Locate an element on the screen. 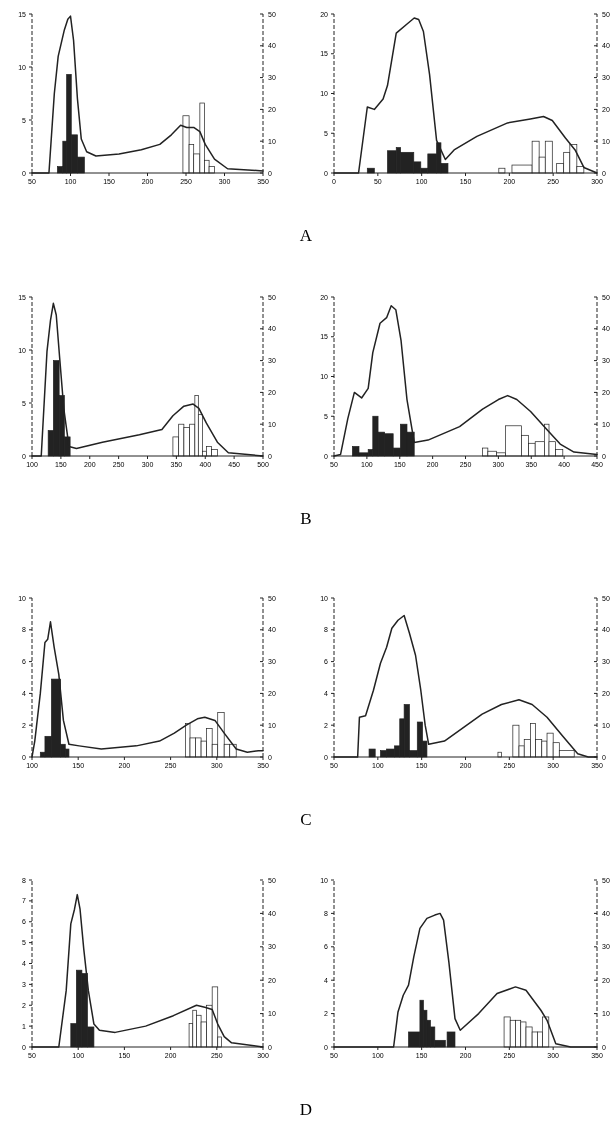 Image resolution: width=612 pixels, height=1121 pixels. text: C is located at coordinates (306, 819).